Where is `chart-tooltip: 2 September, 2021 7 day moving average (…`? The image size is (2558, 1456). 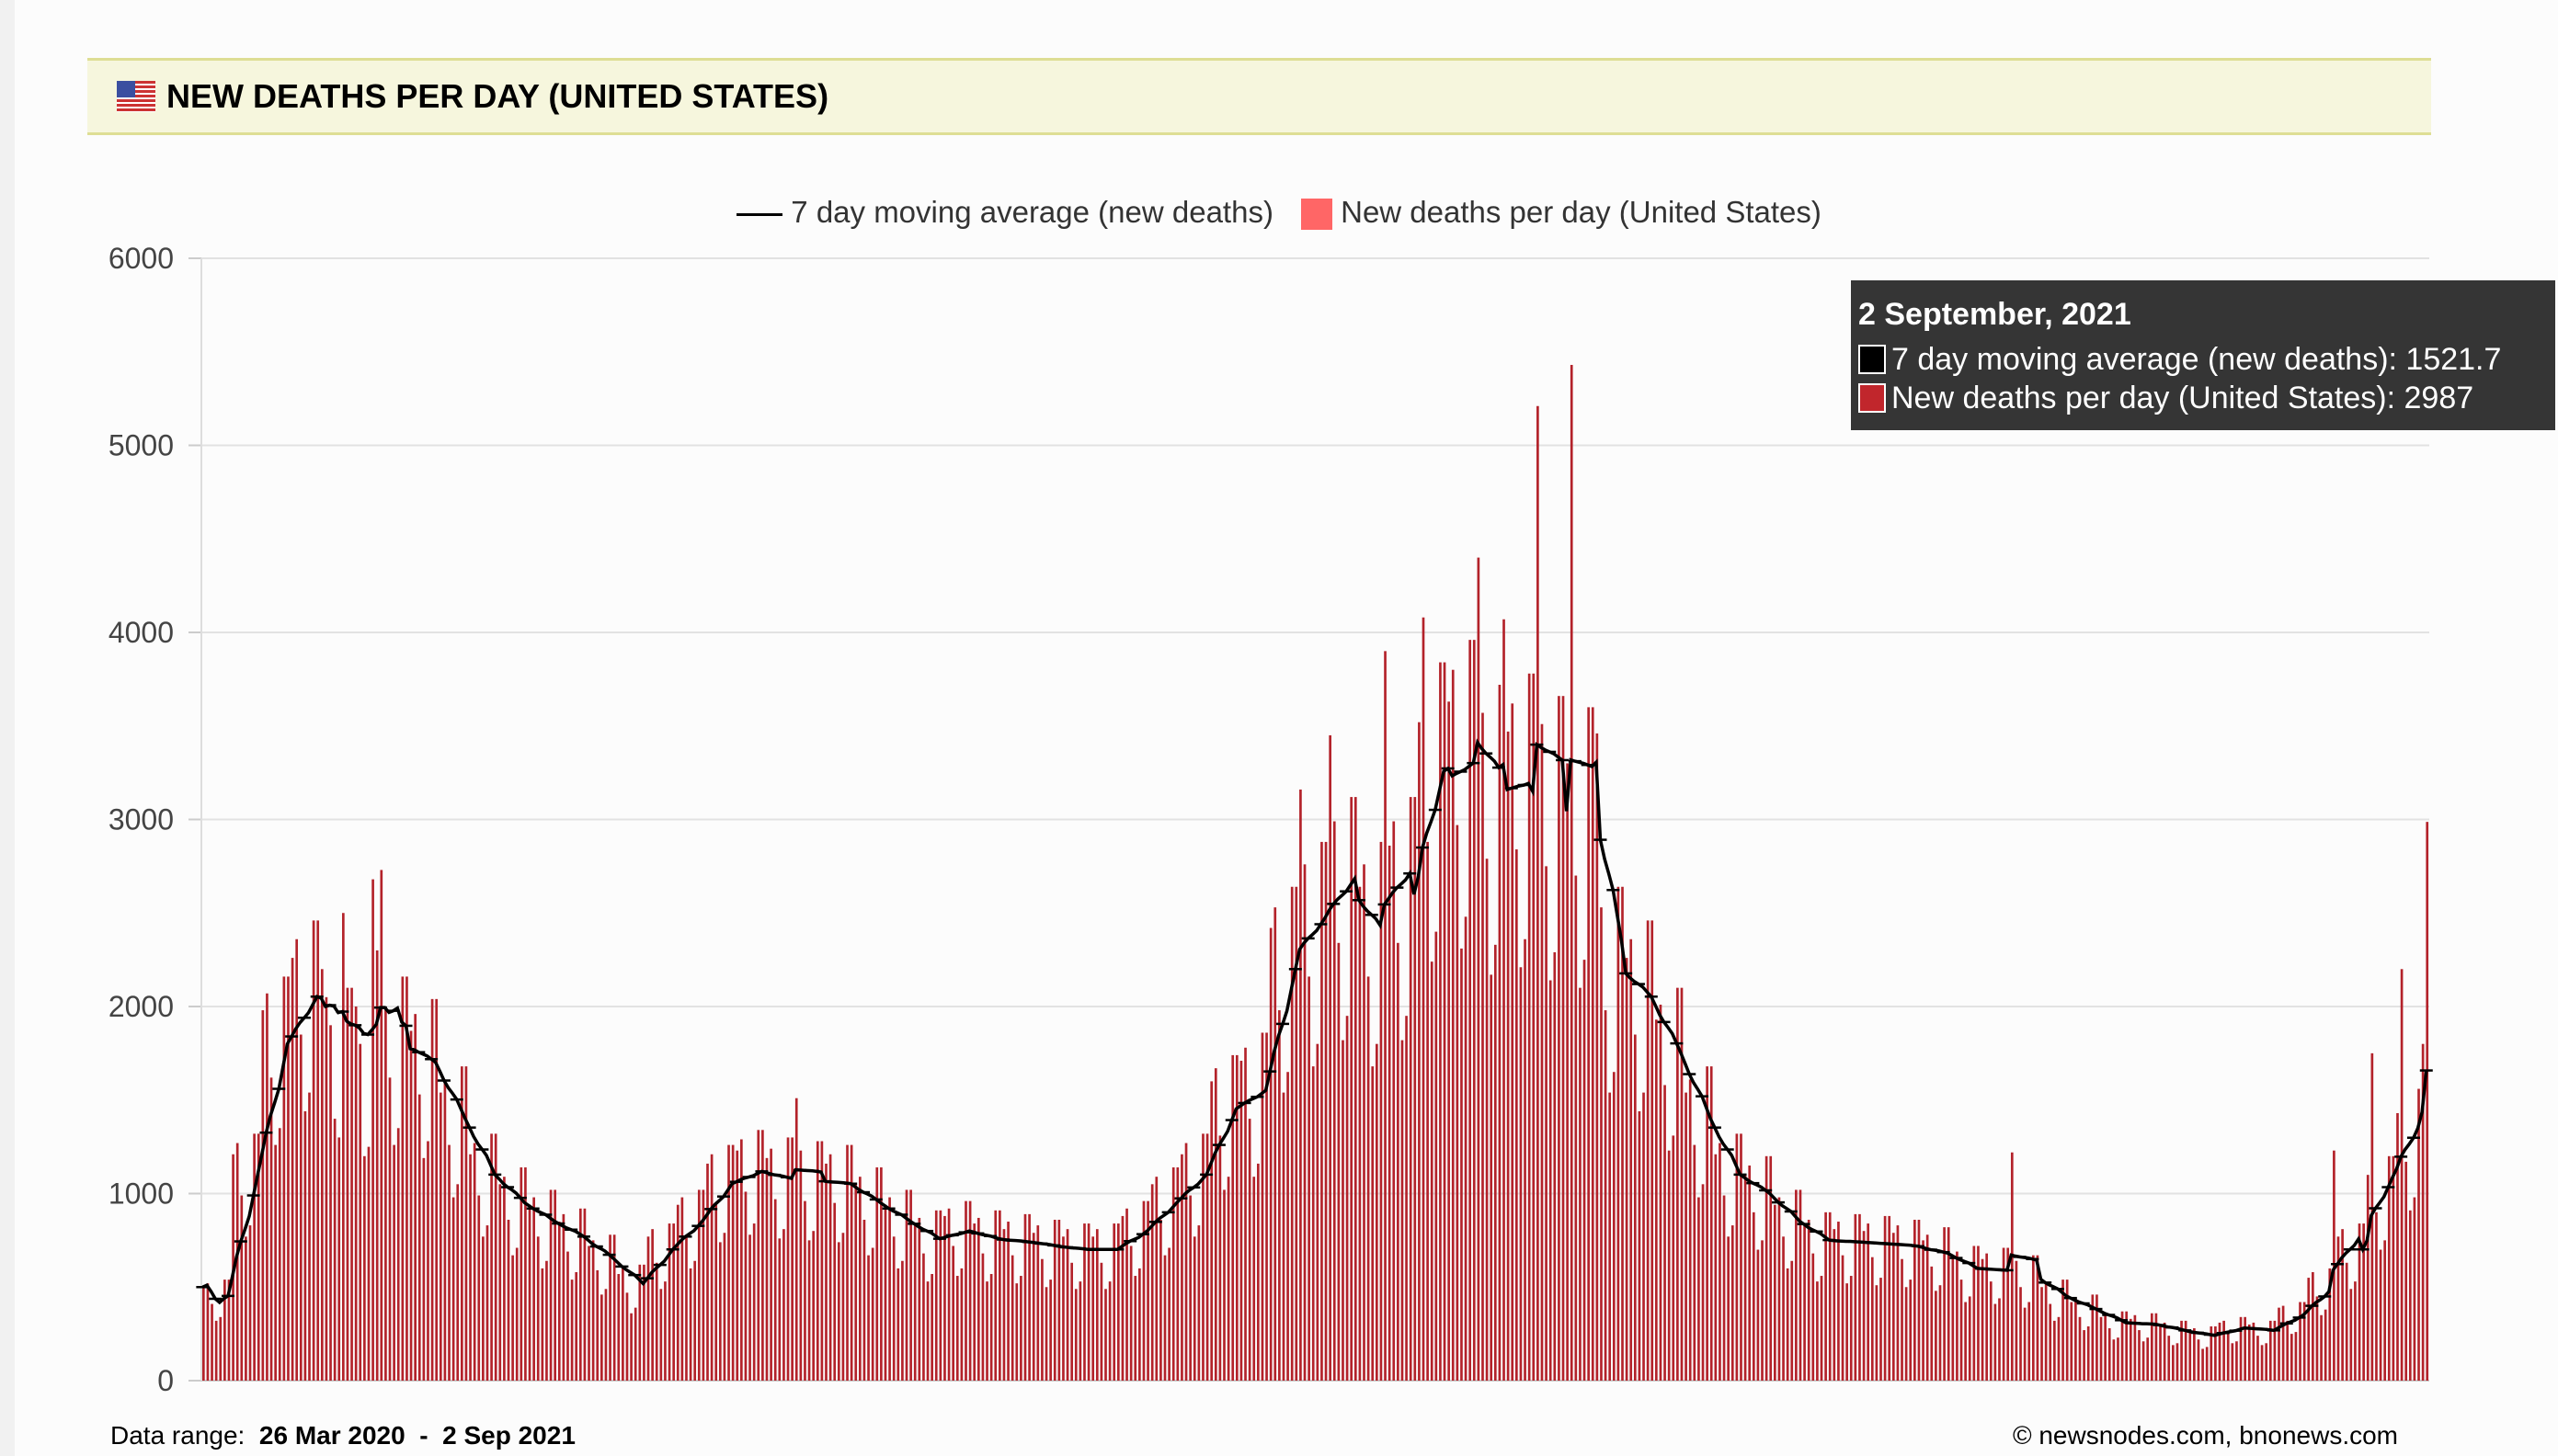 chart-tooltip: 2 September, 2021 7 day moving average (… is located at coordinates (2203, 355).